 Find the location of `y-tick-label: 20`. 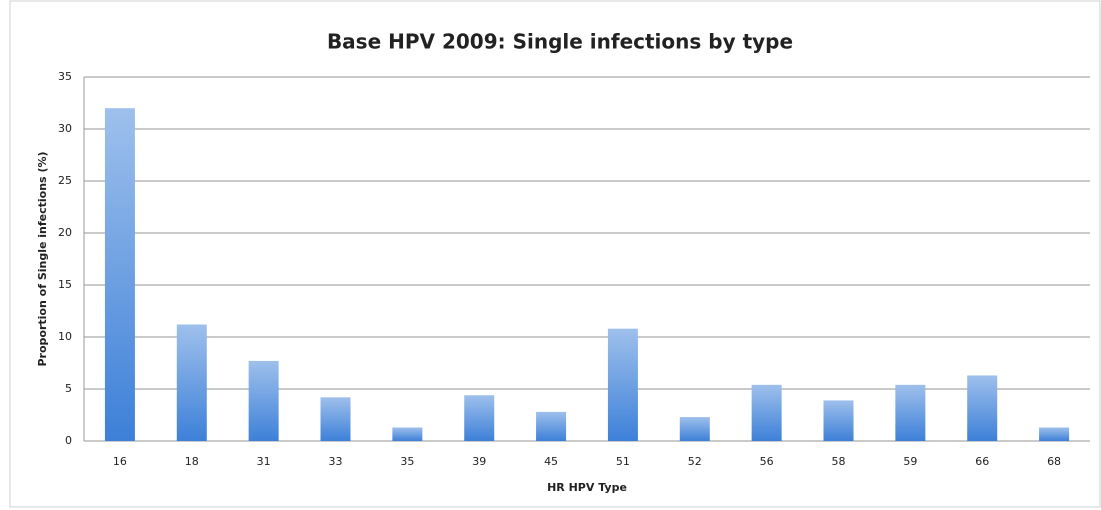

y-tick-label: 20 is located at coordinates (65, 232).